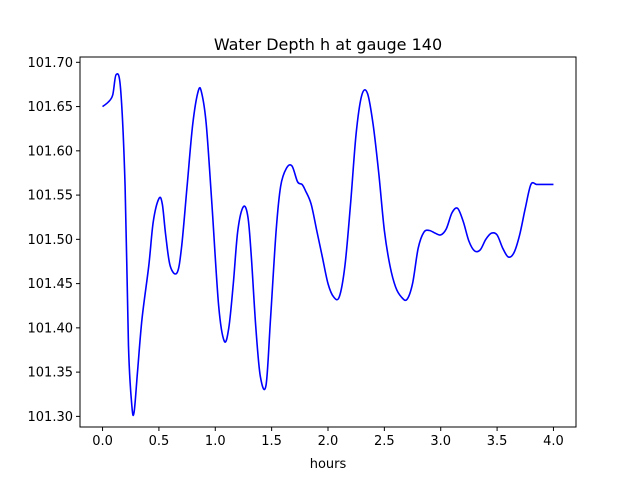 The width and height of the screenshot is (640, 480). What do you see at coordinates (497, 441) in the screenshot?
I see `x-tick-label: 3.5` at bounding box center [497, 441].